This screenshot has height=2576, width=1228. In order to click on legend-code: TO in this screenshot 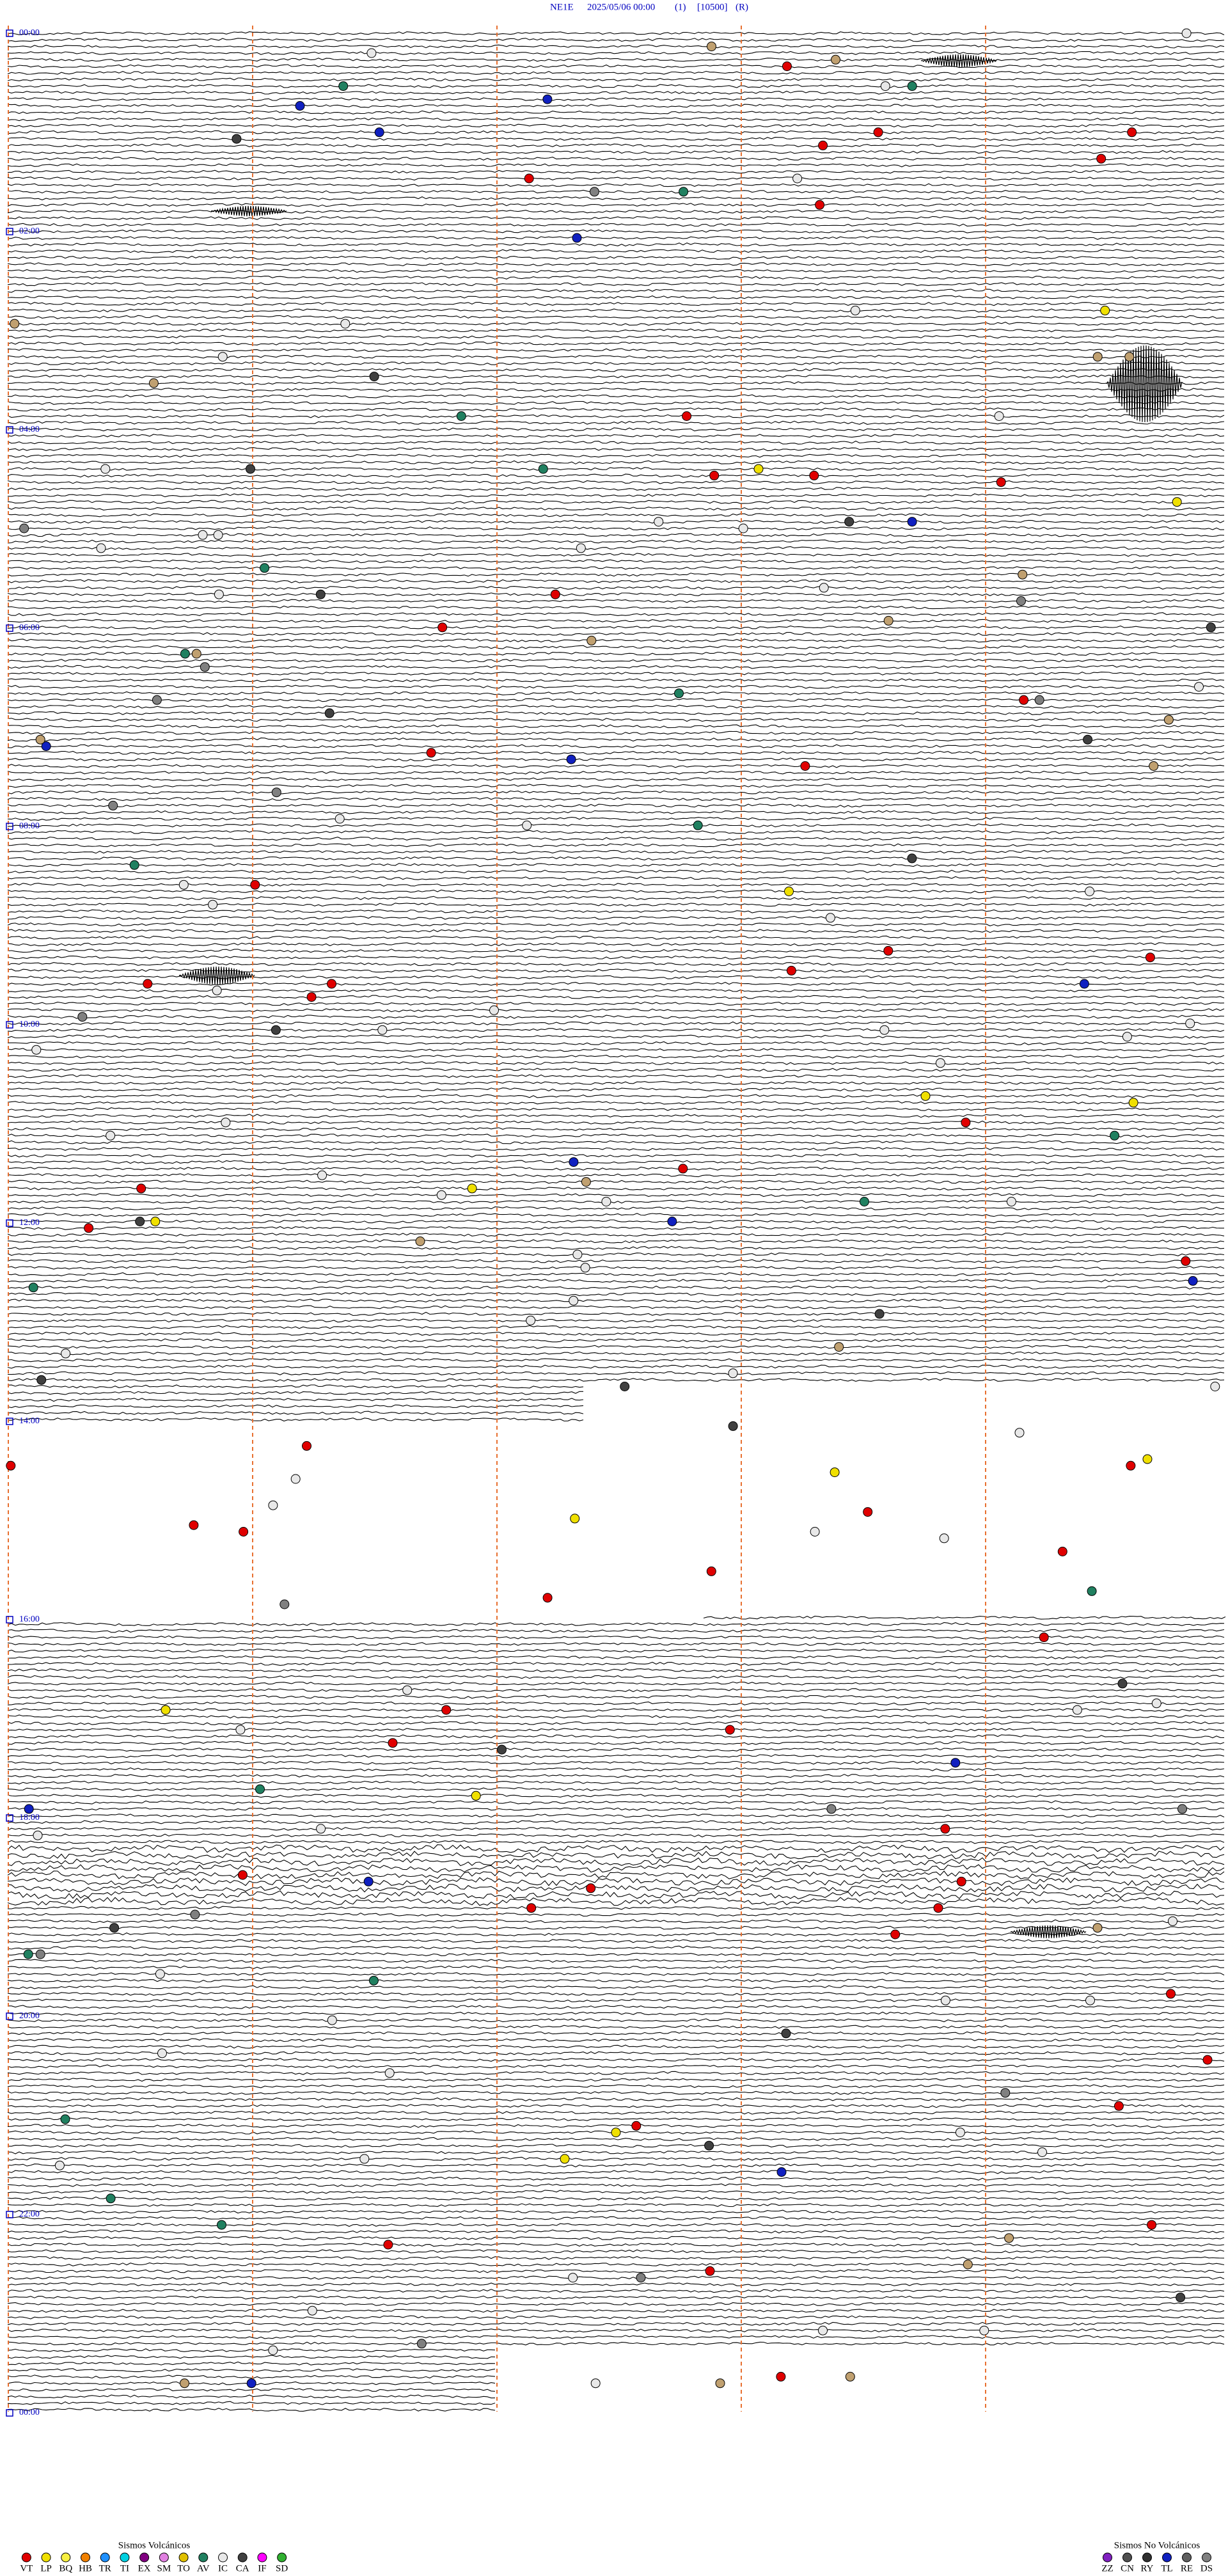, I will do `click(183, 2568)`.